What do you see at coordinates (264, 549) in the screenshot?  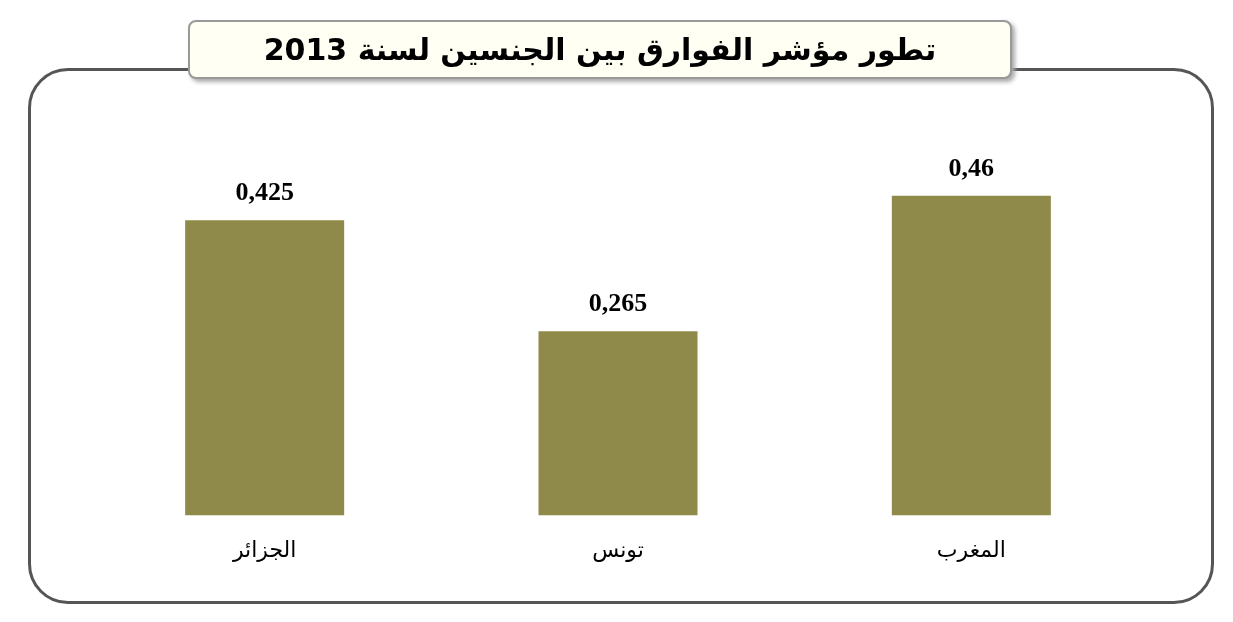 I see `x-tick-label: الجزائر` at bounding box center [264, 549].